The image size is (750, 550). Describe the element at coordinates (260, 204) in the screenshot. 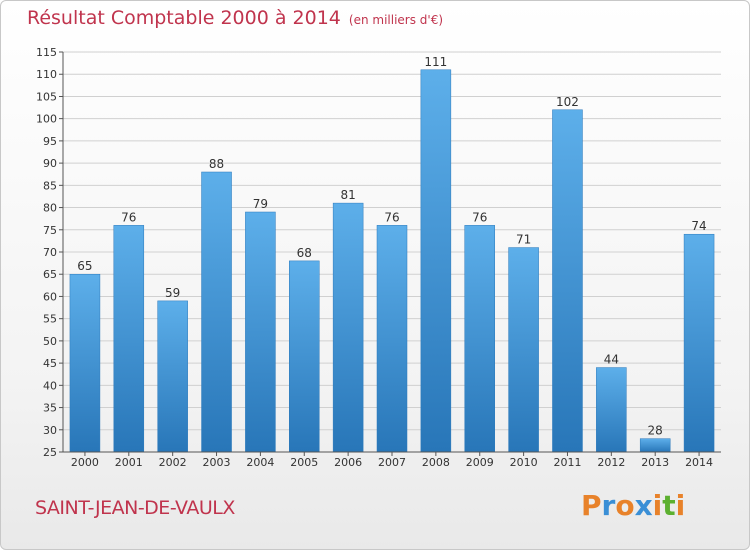

I see `value-label-2004: 79` at that location.